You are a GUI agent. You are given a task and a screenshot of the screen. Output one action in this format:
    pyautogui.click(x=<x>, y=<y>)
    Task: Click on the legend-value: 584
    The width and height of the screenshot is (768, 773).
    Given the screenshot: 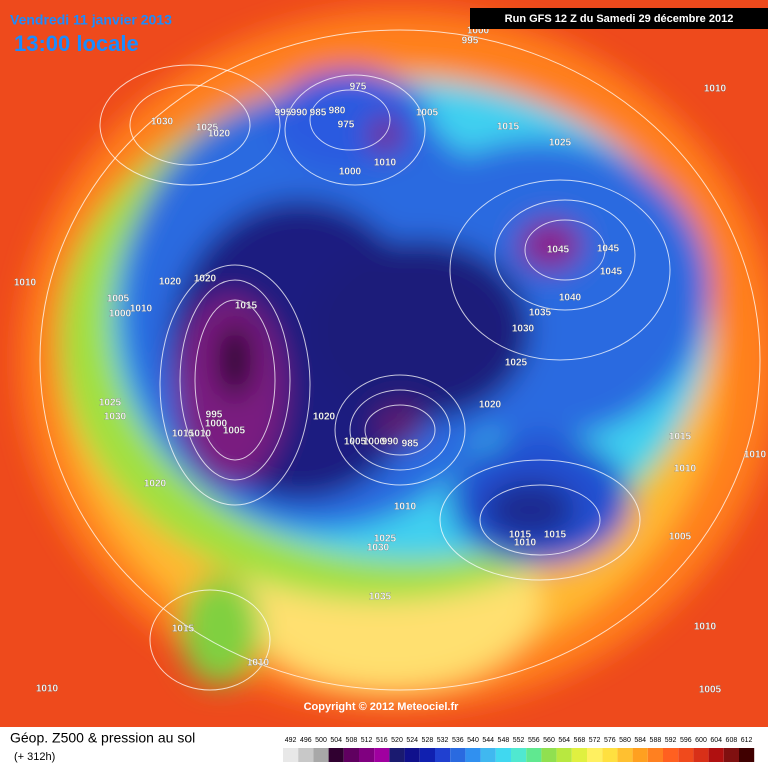 What is the action you would take?
    pyautogui.click(x=640, y=740)
    